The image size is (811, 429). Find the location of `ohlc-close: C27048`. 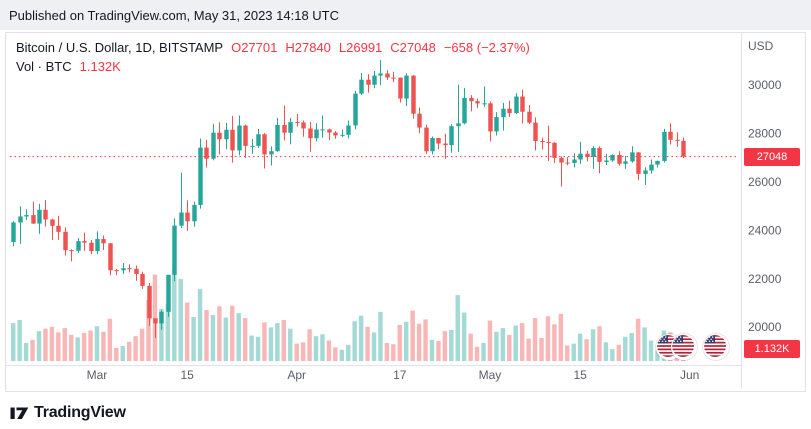

ohlc-close: C27048 is located at coordinates (413, 47).